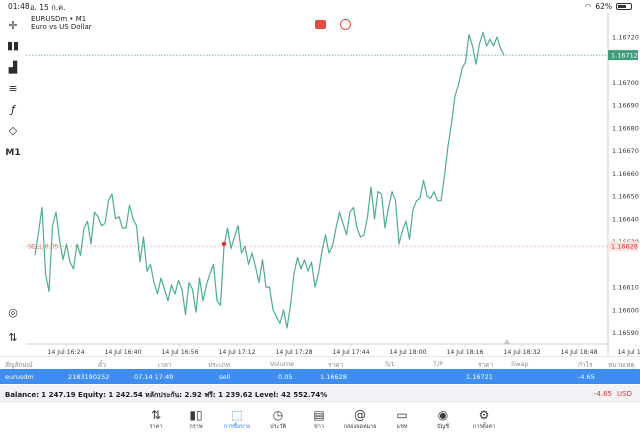  What do you see at coordinates (196, 415) in the screenshot?
I see `candles-icon: ▮▯` at bounding box center [196, 415].